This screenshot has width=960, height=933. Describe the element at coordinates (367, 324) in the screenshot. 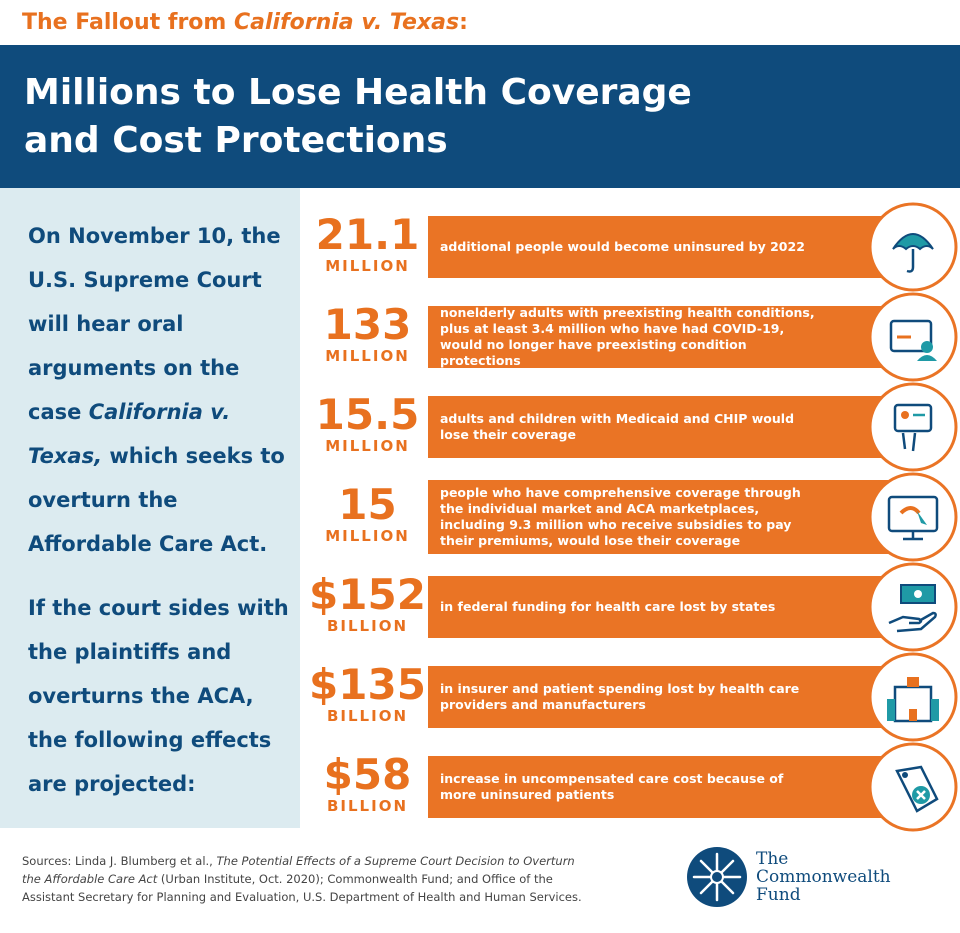

I see `number: 133` at that location.